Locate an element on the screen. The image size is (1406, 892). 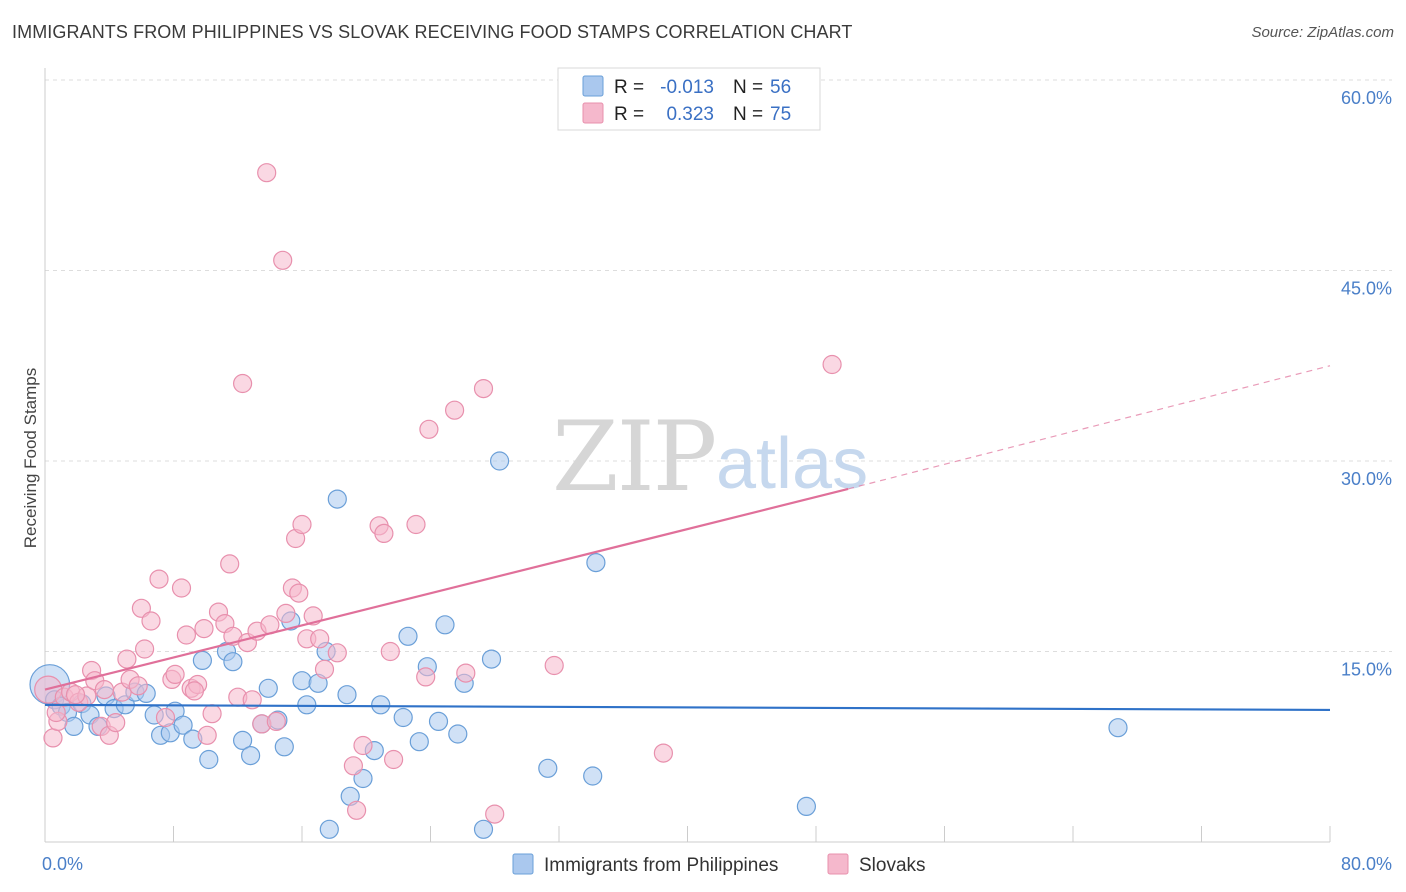
legend-r-value-philippines: -0.013 is located at coordinates (687, 87).